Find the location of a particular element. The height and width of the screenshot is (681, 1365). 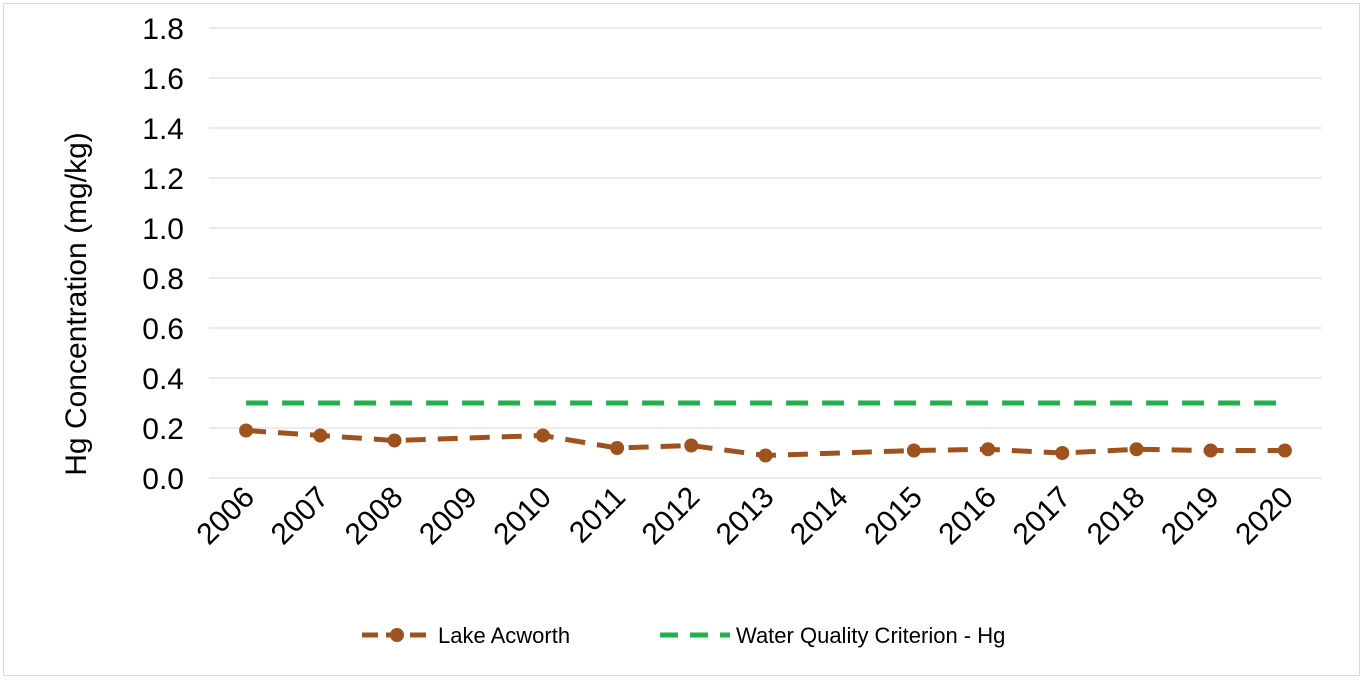

x-tick-label: 2007 is located at coordinates (300, 516).